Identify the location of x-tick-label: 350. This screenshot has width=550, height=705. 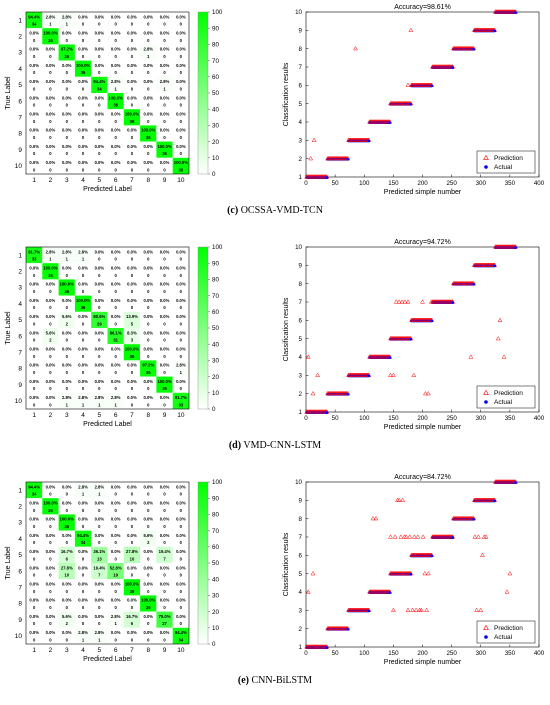
(510, 653).